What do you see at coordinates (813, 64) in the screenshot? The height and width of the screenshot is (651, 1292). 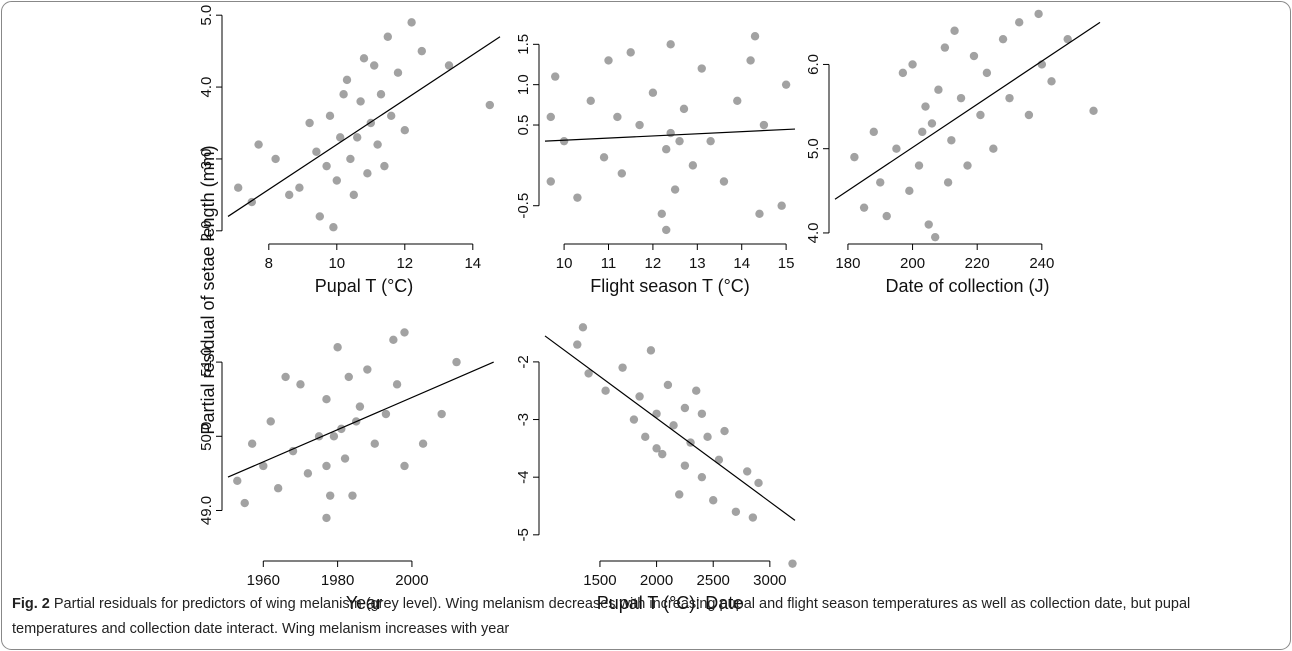 I see `y-tick-label: 6.0` at bounding box center [813, 64].